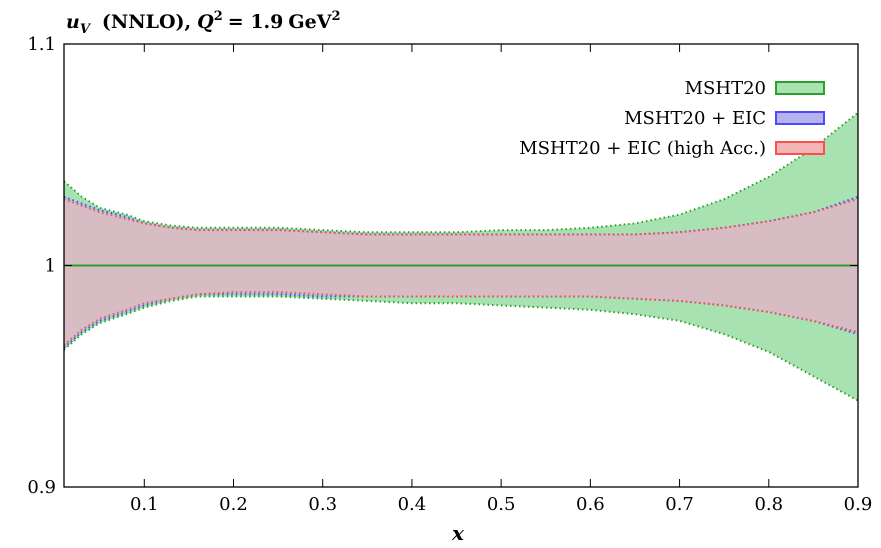  I want to click on x-tick-label: 0.6, so click(590, 504).